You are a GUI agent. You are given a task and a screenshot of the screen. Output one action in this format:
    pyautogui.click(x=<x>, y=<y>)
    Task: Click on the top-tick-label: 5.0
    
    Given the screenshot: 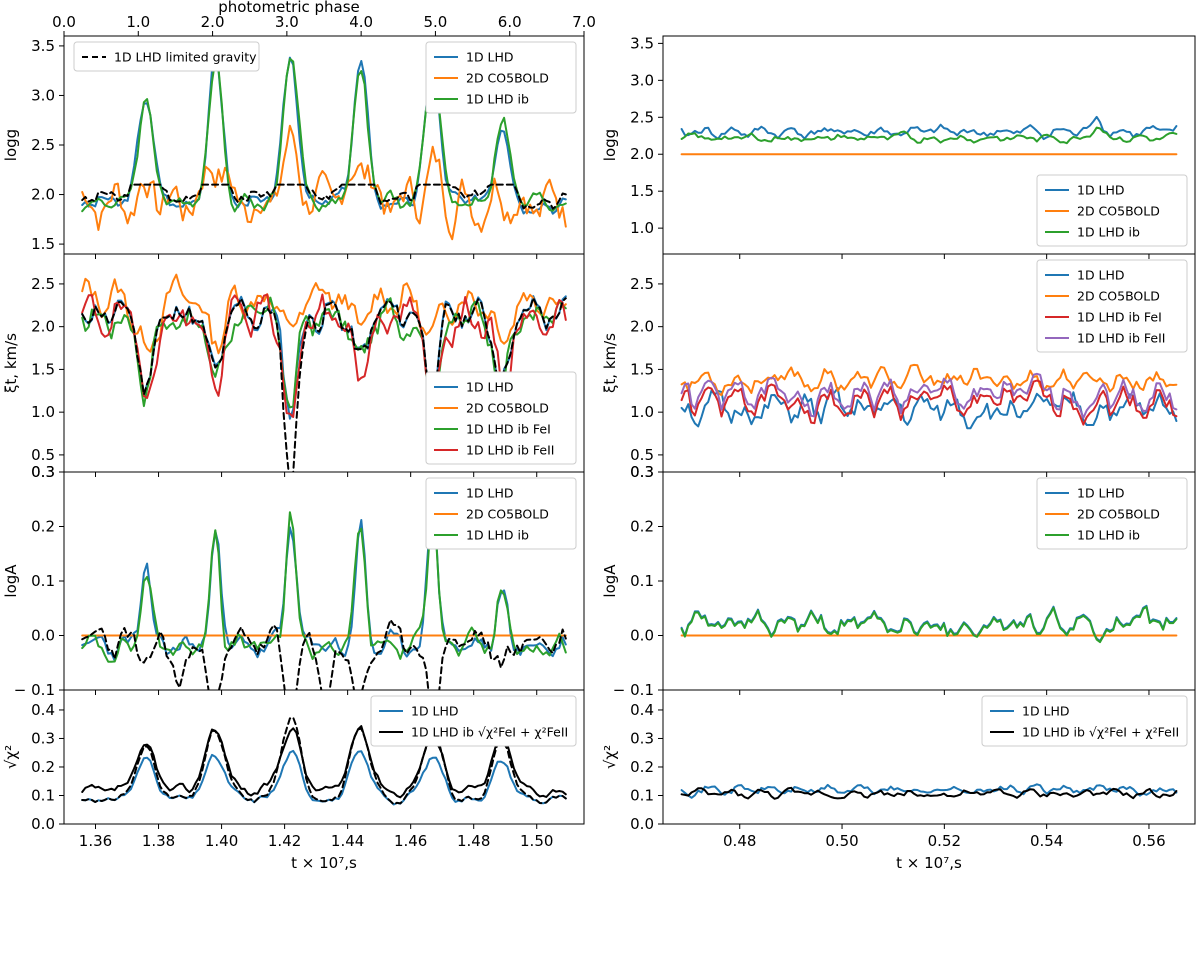 What is the action you would take?
    pyautogui.click(x=435, y=22)
    